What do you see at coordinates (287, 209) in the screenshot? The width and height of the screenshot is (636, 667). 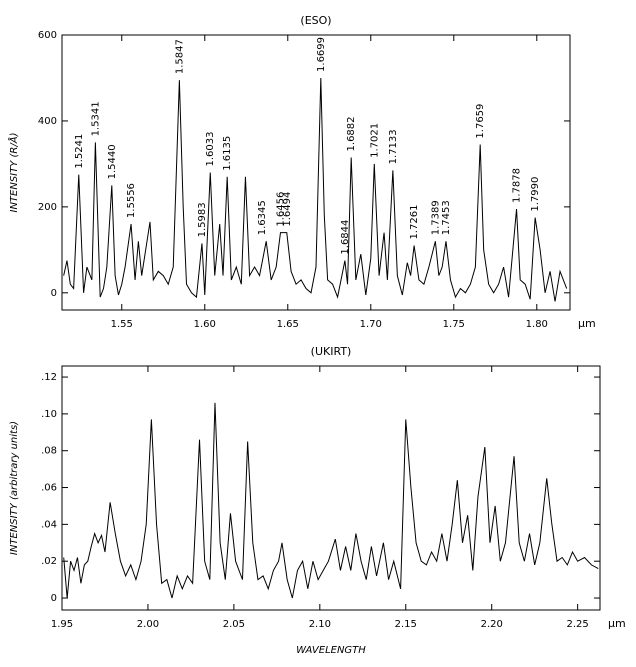 I see `line-label: 1.6494` at bounding box center [287, 209].